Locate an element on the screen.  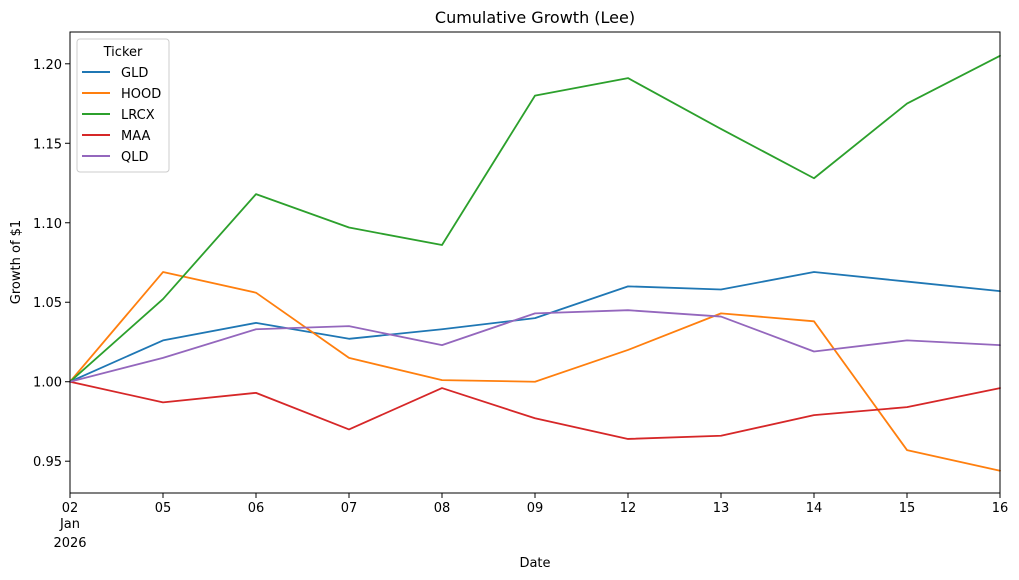
y-tick-label: 0.95 is located at coordinates (47, 462).